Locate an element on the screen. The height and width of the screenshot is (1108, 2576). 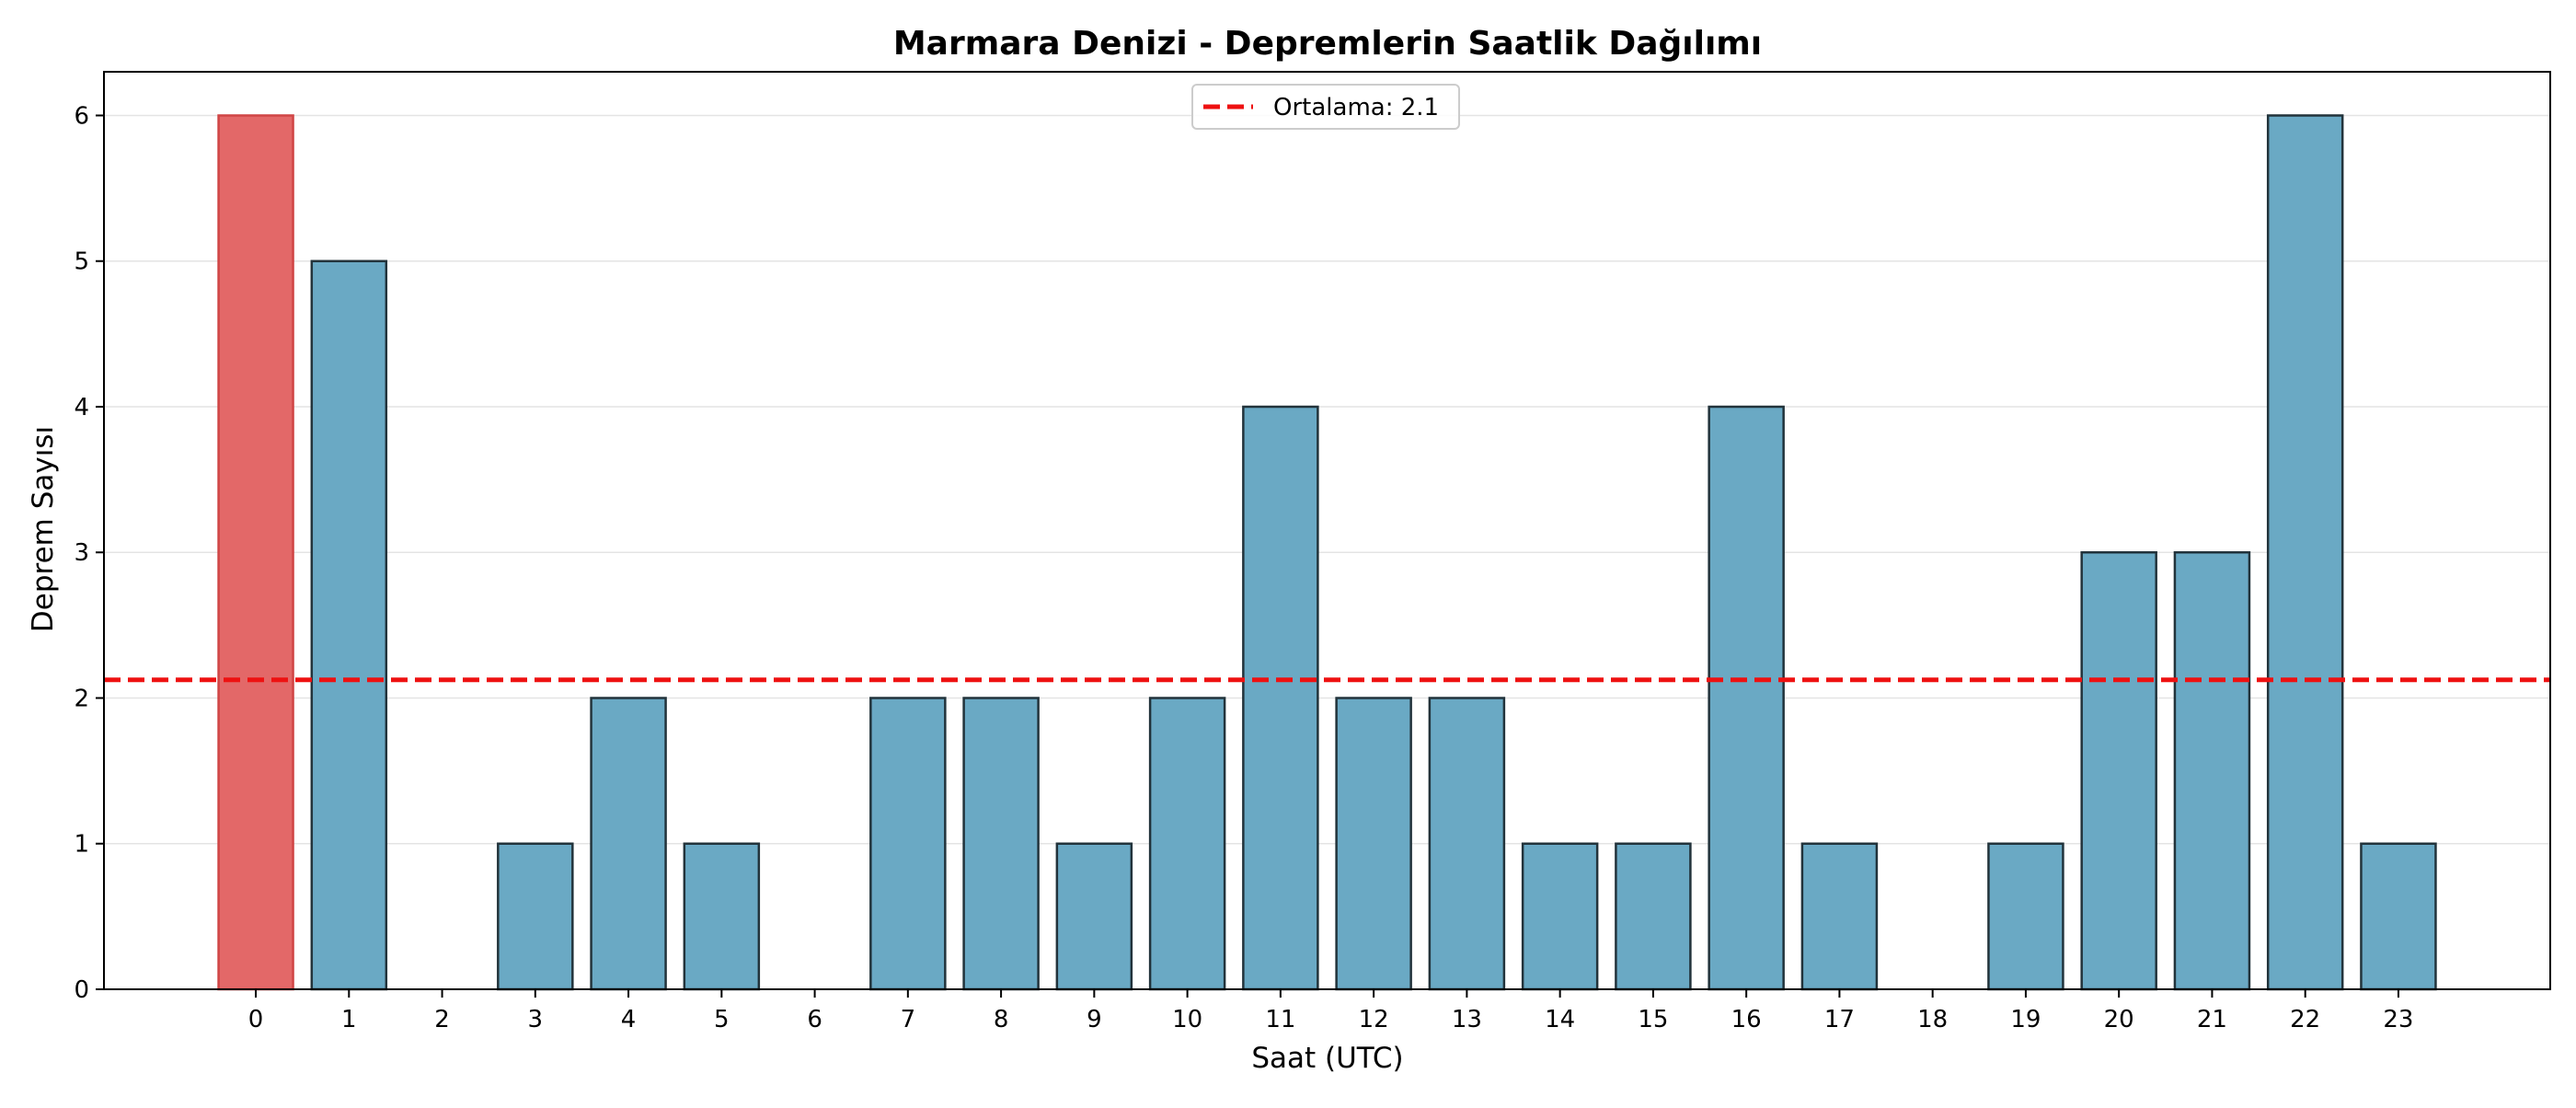
y-tick-label: 5 is located at coordinates (81, 262).